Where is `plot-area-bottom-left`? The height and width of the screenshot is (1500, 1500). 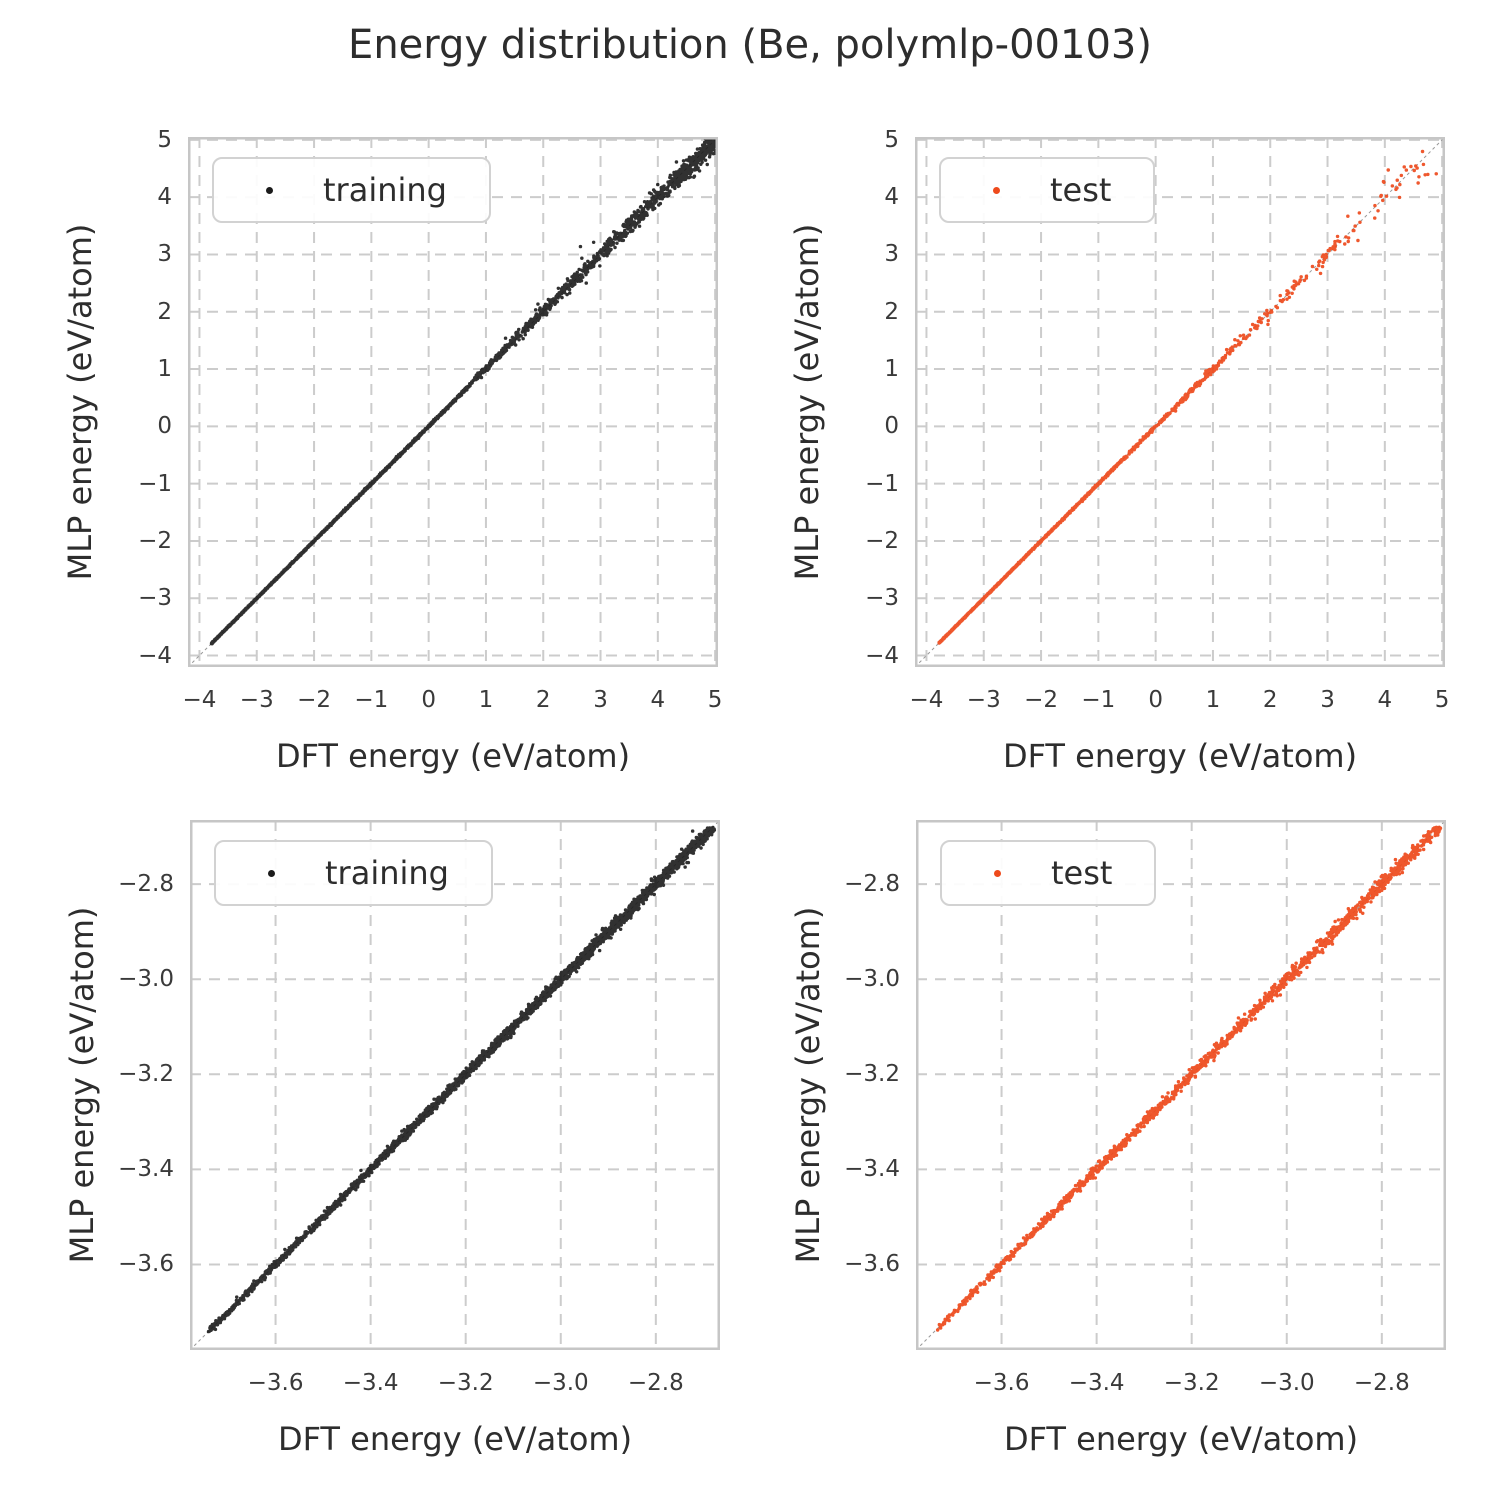
plot-area-bottom-left is located at coordinates (455, 1085).